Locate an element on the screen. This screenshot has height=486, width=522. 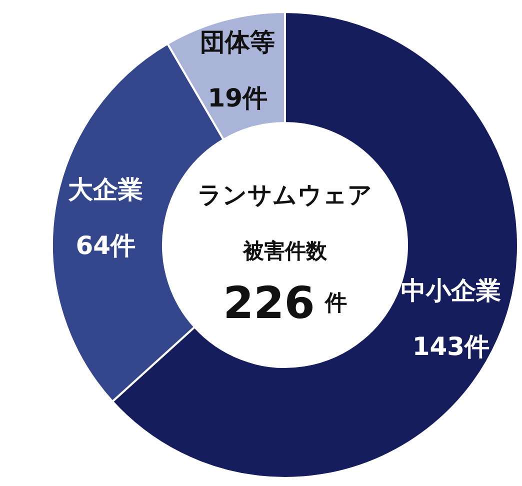
data-label: 19件 is located at coordinates (238, 97).